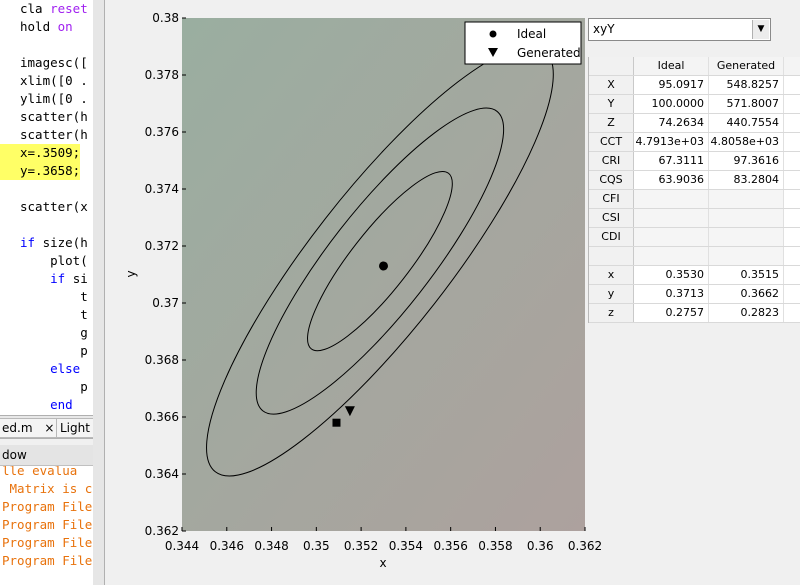 The image size is (800, 585). What do you see at coordinates (17, 428) in the screenshot?
I see `editor-tab-label: ed.m` at bounding box center [17, 428].